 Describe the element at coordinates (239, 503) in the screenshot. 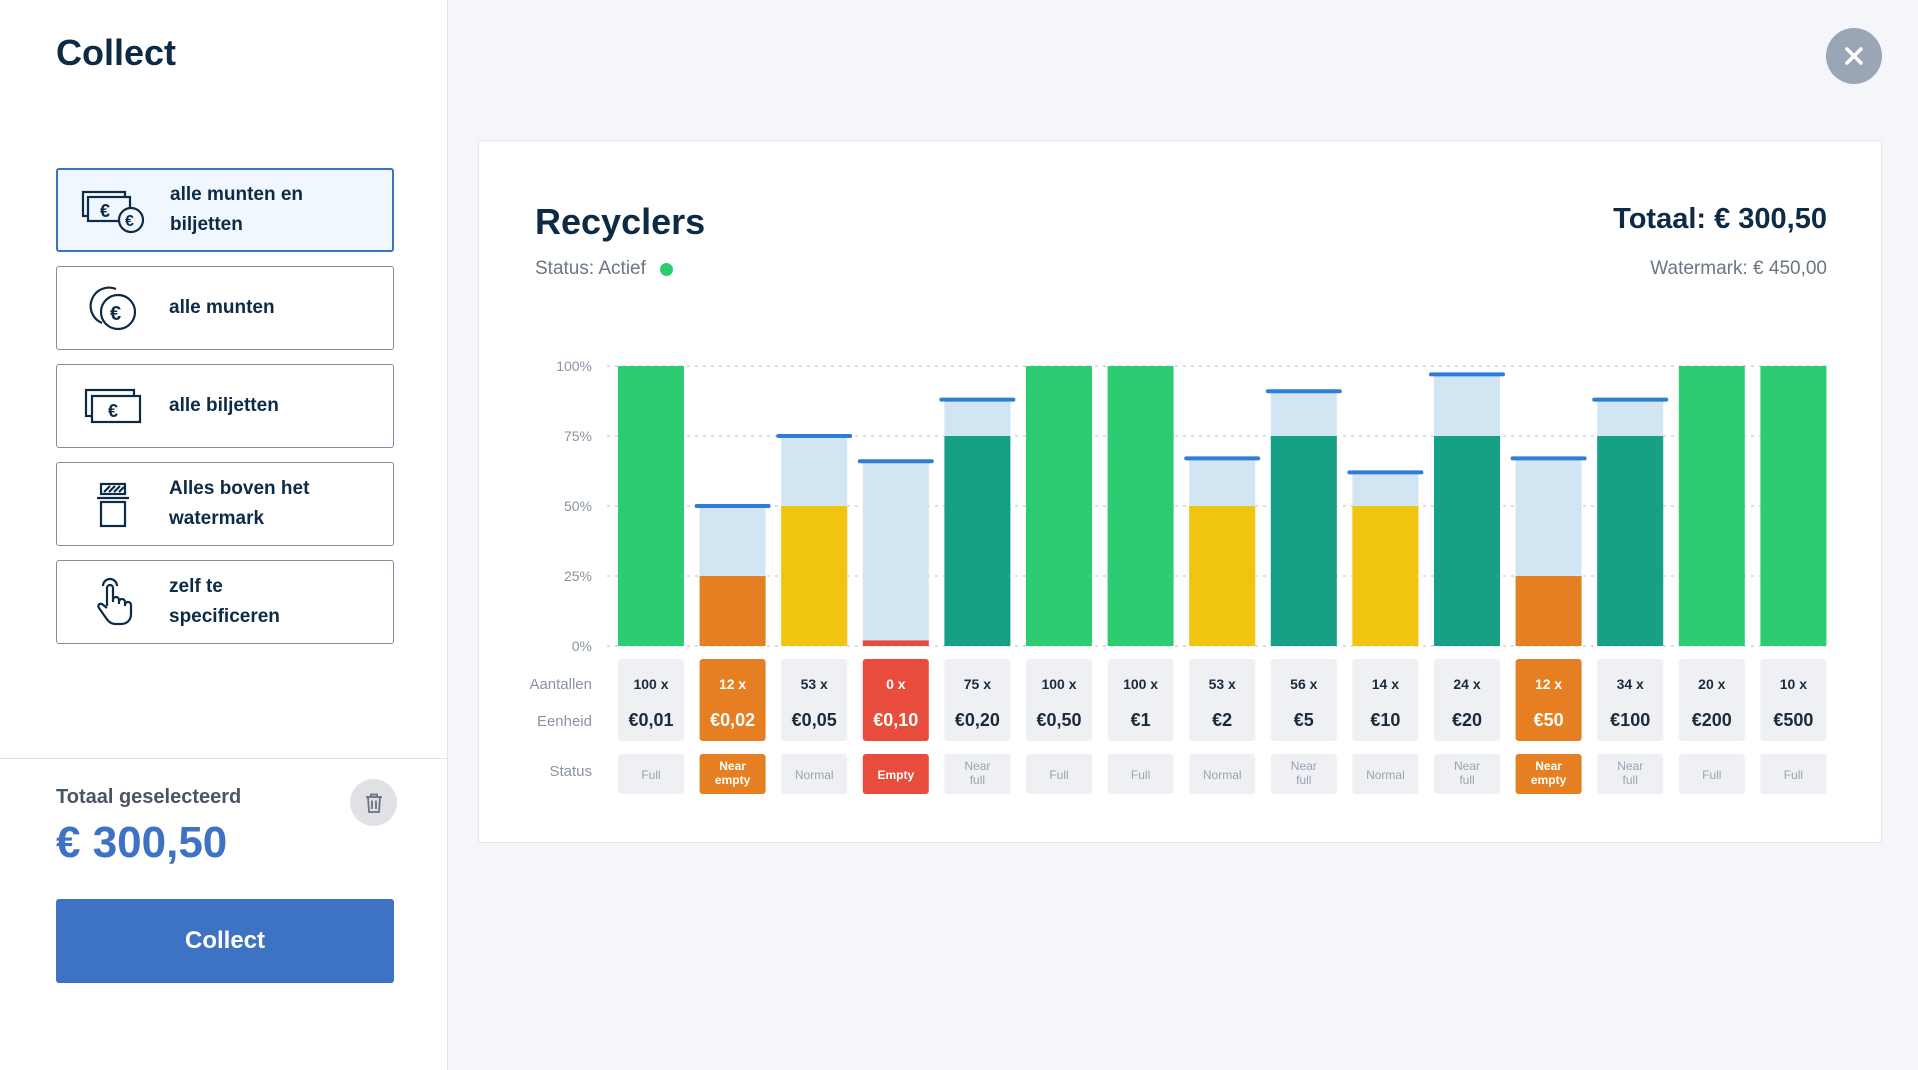

I see `option-label: Alles boven het watermark` at that location.